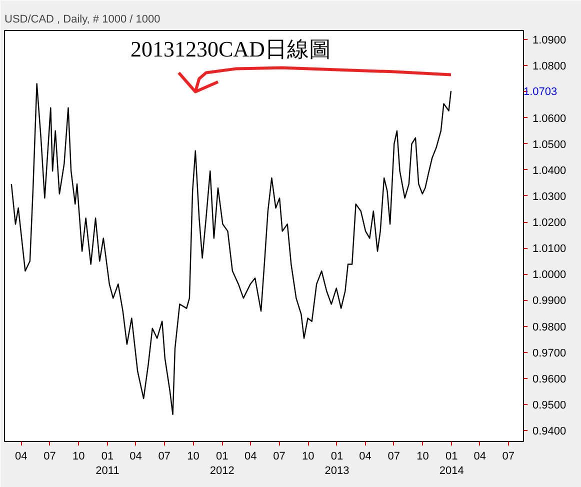 The image size is (581, 487). What do you see at coordinates (541, 92) in the screenshot?
I see `text: 1.0703` at bounding box center [541, 92].